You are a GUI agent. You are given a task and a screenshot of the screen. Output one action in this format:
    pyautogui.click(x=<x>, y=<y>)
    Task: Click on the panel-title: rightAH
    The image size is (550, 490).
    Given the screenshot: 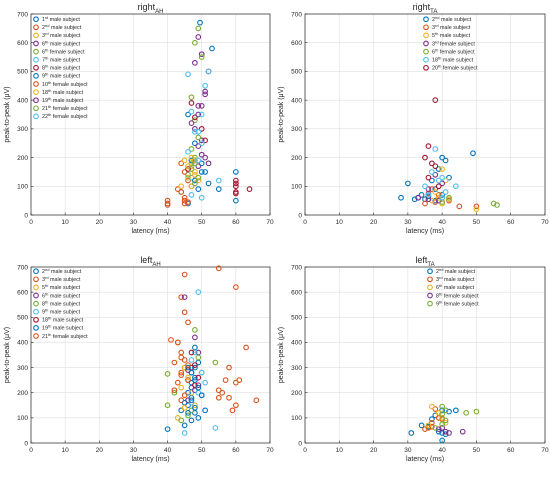 What is the action you would take?
    pyautogui.click(x=151, y=8)
    